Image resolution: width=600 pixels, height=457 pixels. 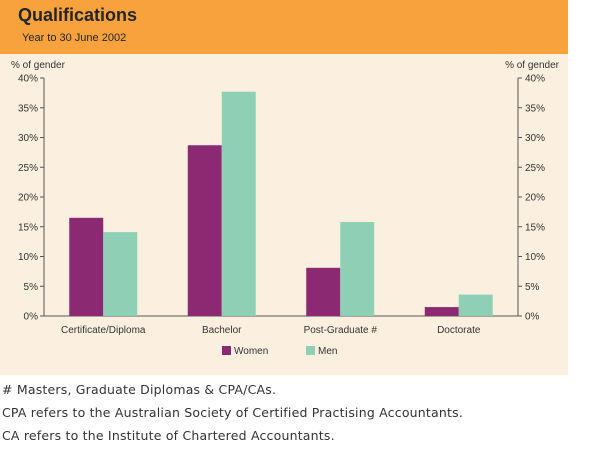 What do you see at coordinates (103, 330) in the screenshot?
I see `x-tick-label: Certificate/Diploma` at bounding box center [103, 330].